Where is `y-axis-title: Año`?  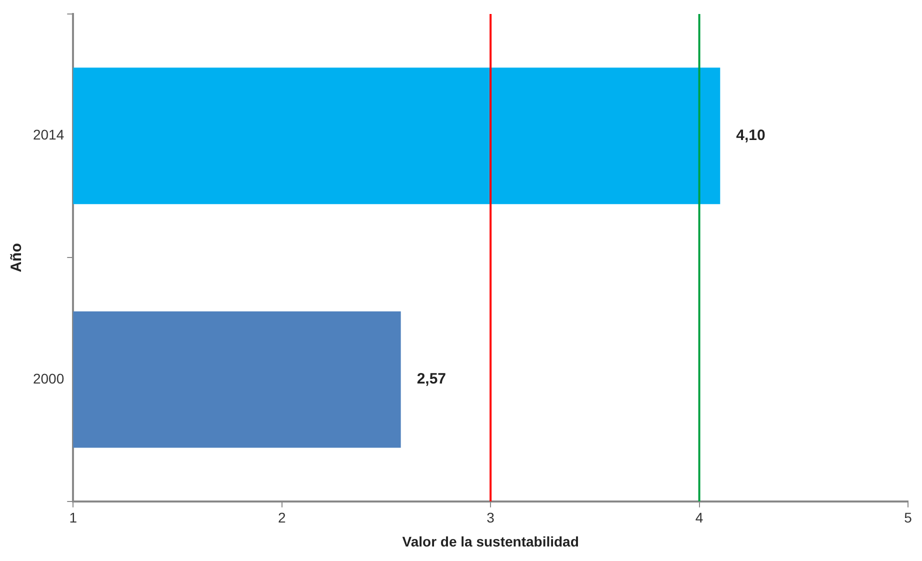
y-axis-title: Año is located at coordinates (17, 257).